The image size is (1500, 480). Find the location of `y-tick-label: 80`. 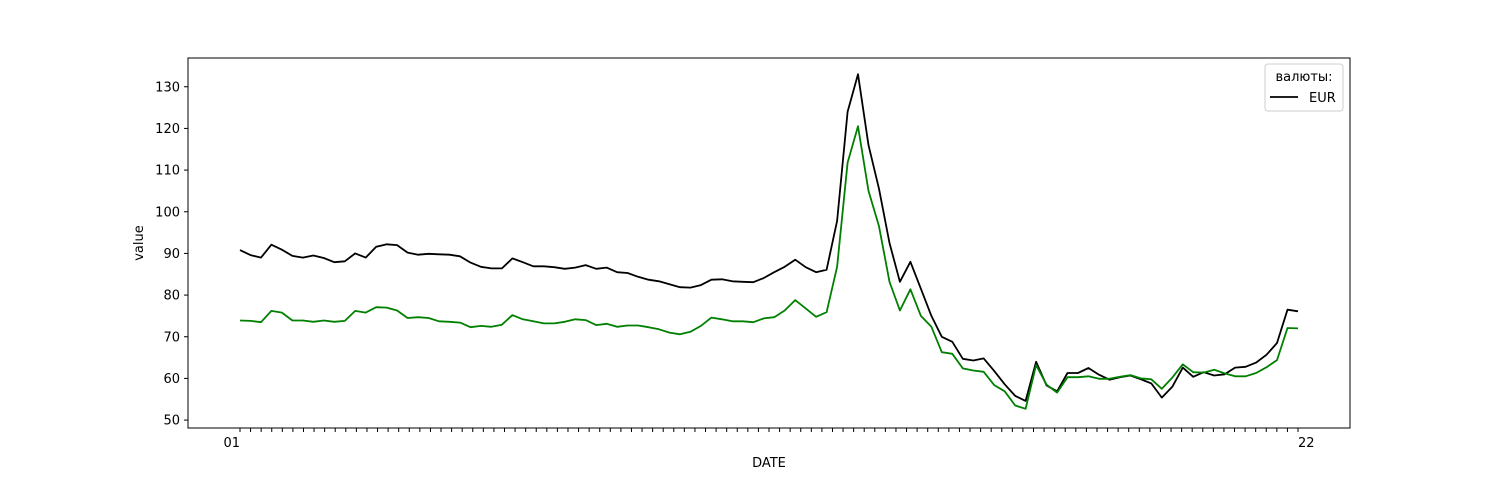

y-tick-label: 80 is located at coordinates (171, 296).